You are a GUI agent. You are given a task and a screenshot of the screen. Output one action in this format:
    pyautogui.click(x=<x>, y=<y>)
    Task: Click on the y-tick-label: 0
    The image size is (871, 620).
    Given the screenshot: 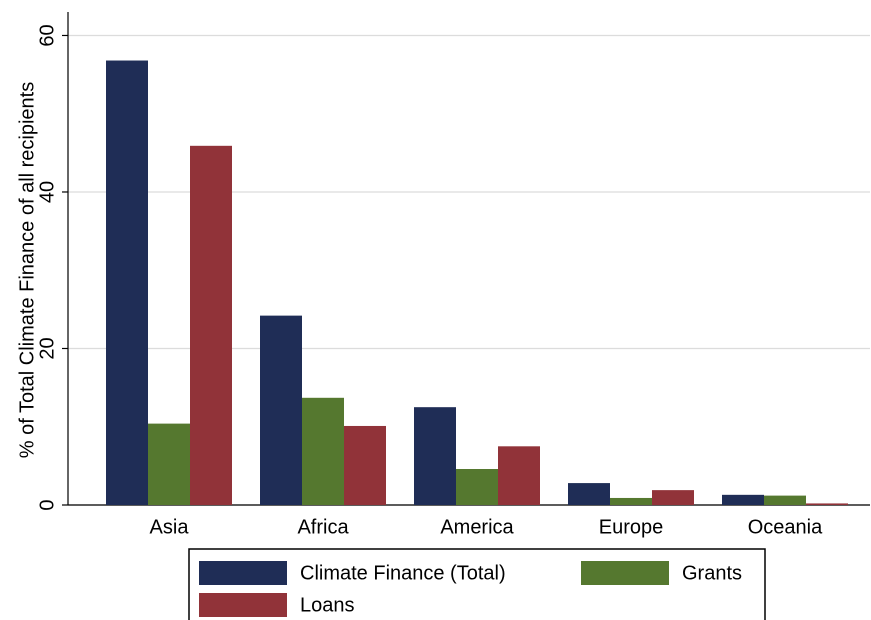 What is the action you would take?
    pyautogui.click(x=47, y=504)
    